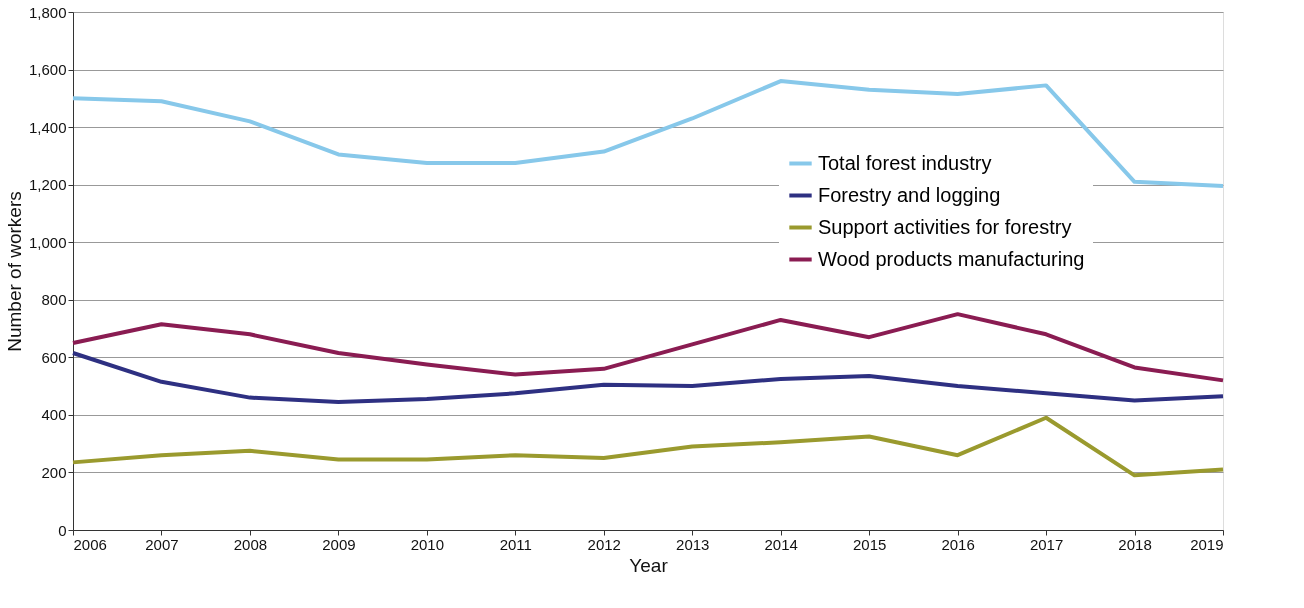 The image size is (1304, 608). Describe the element at coordinates (909, 194) in the screenshot. I see `legend-label: Forestry and logging` at that location.